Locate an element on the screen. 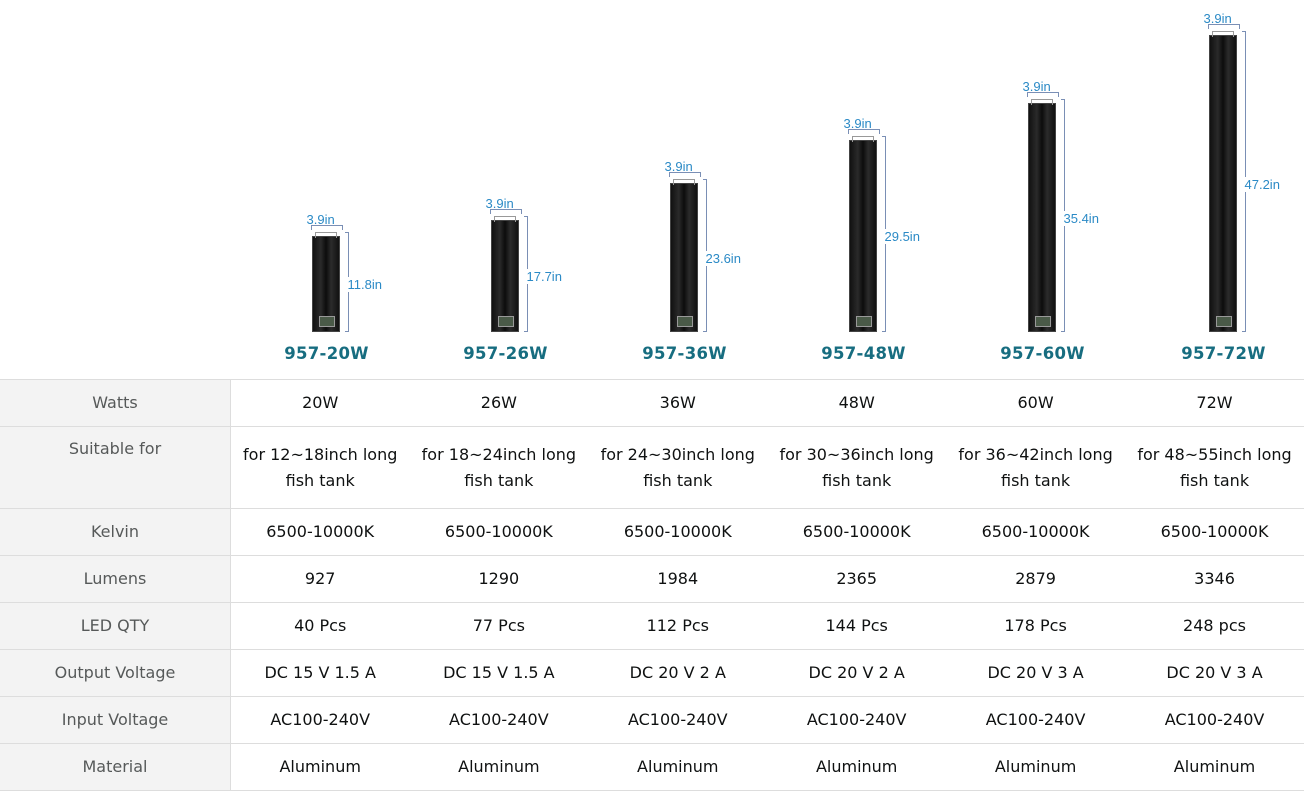  row-label: Suitable for is located at coordinates (115, 467).